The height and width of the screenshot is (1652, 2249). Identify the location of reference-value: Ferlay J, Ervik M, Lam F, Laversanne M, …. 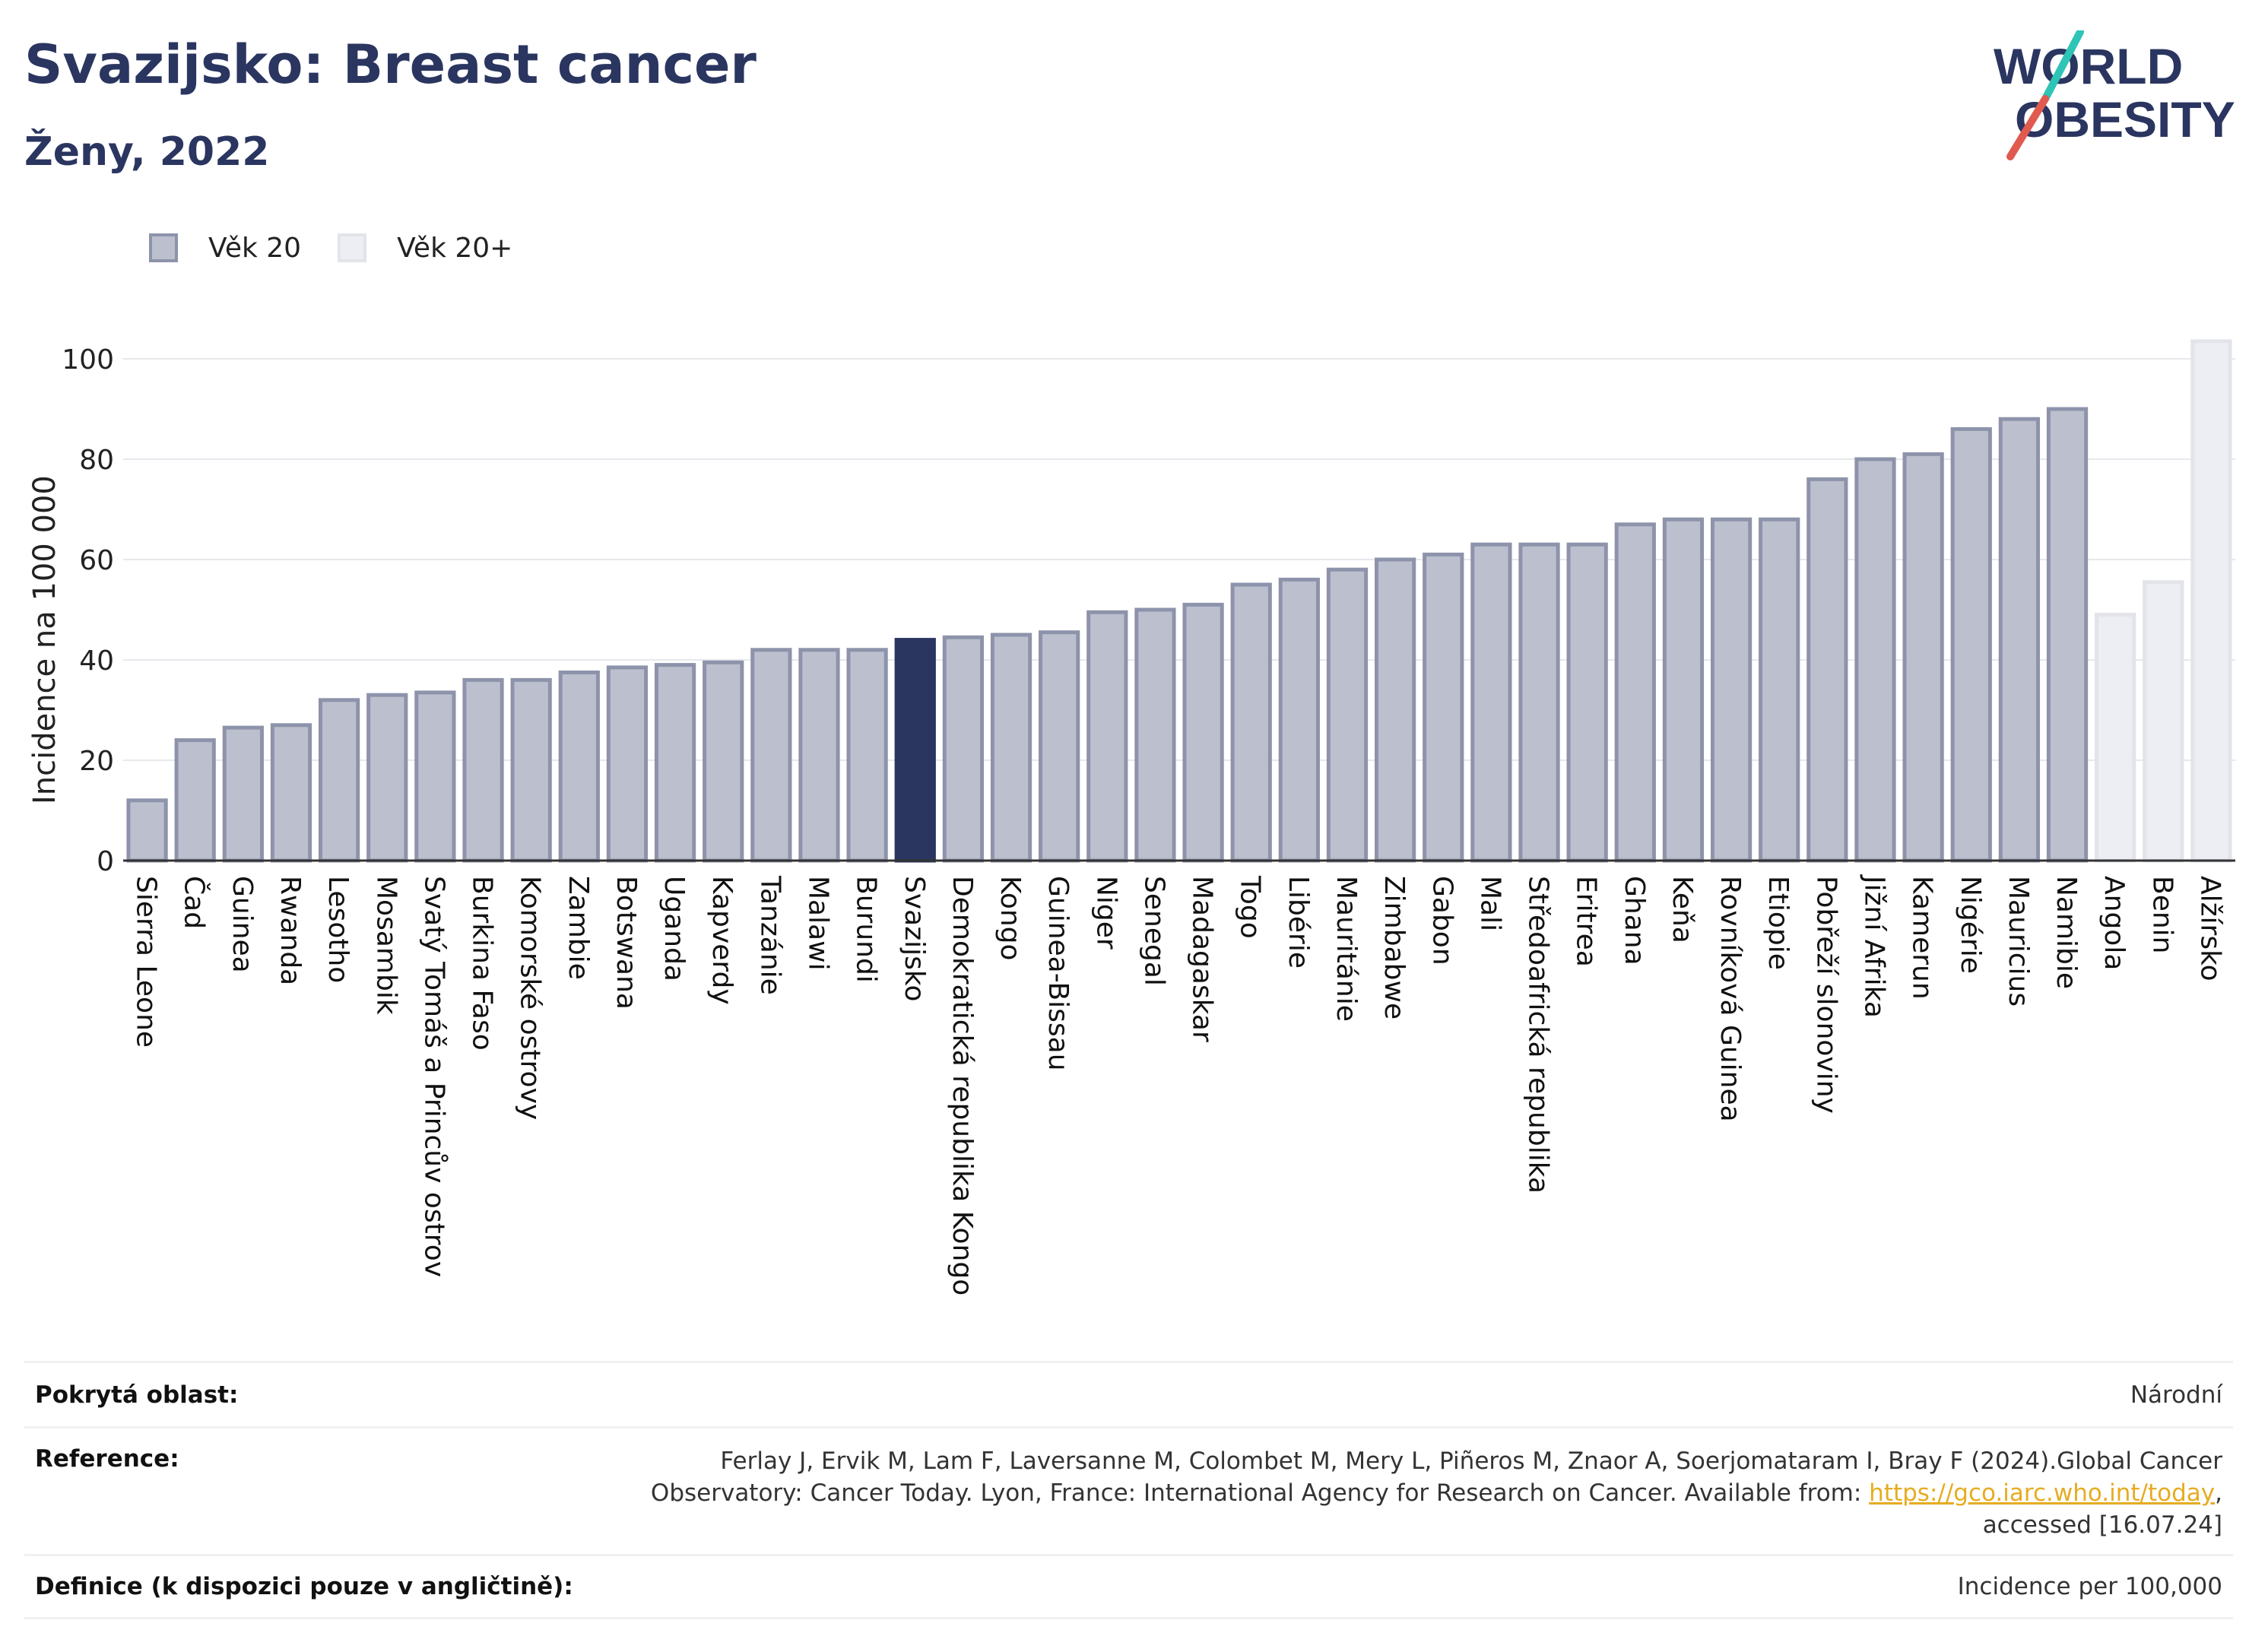
(1442, 1499).